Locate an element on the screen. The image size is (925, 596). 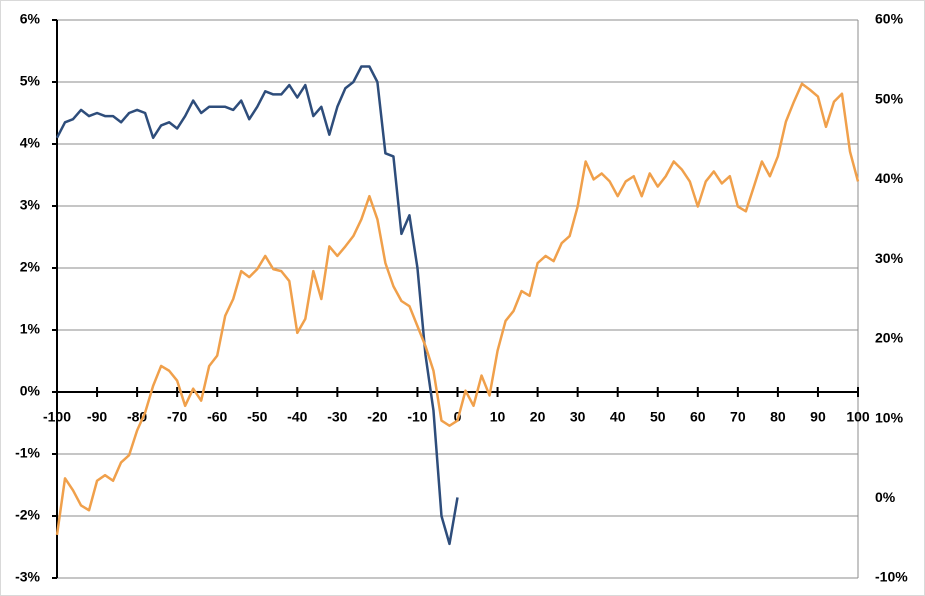
x-tick-label: 100 is located at coordinates (858, 417).